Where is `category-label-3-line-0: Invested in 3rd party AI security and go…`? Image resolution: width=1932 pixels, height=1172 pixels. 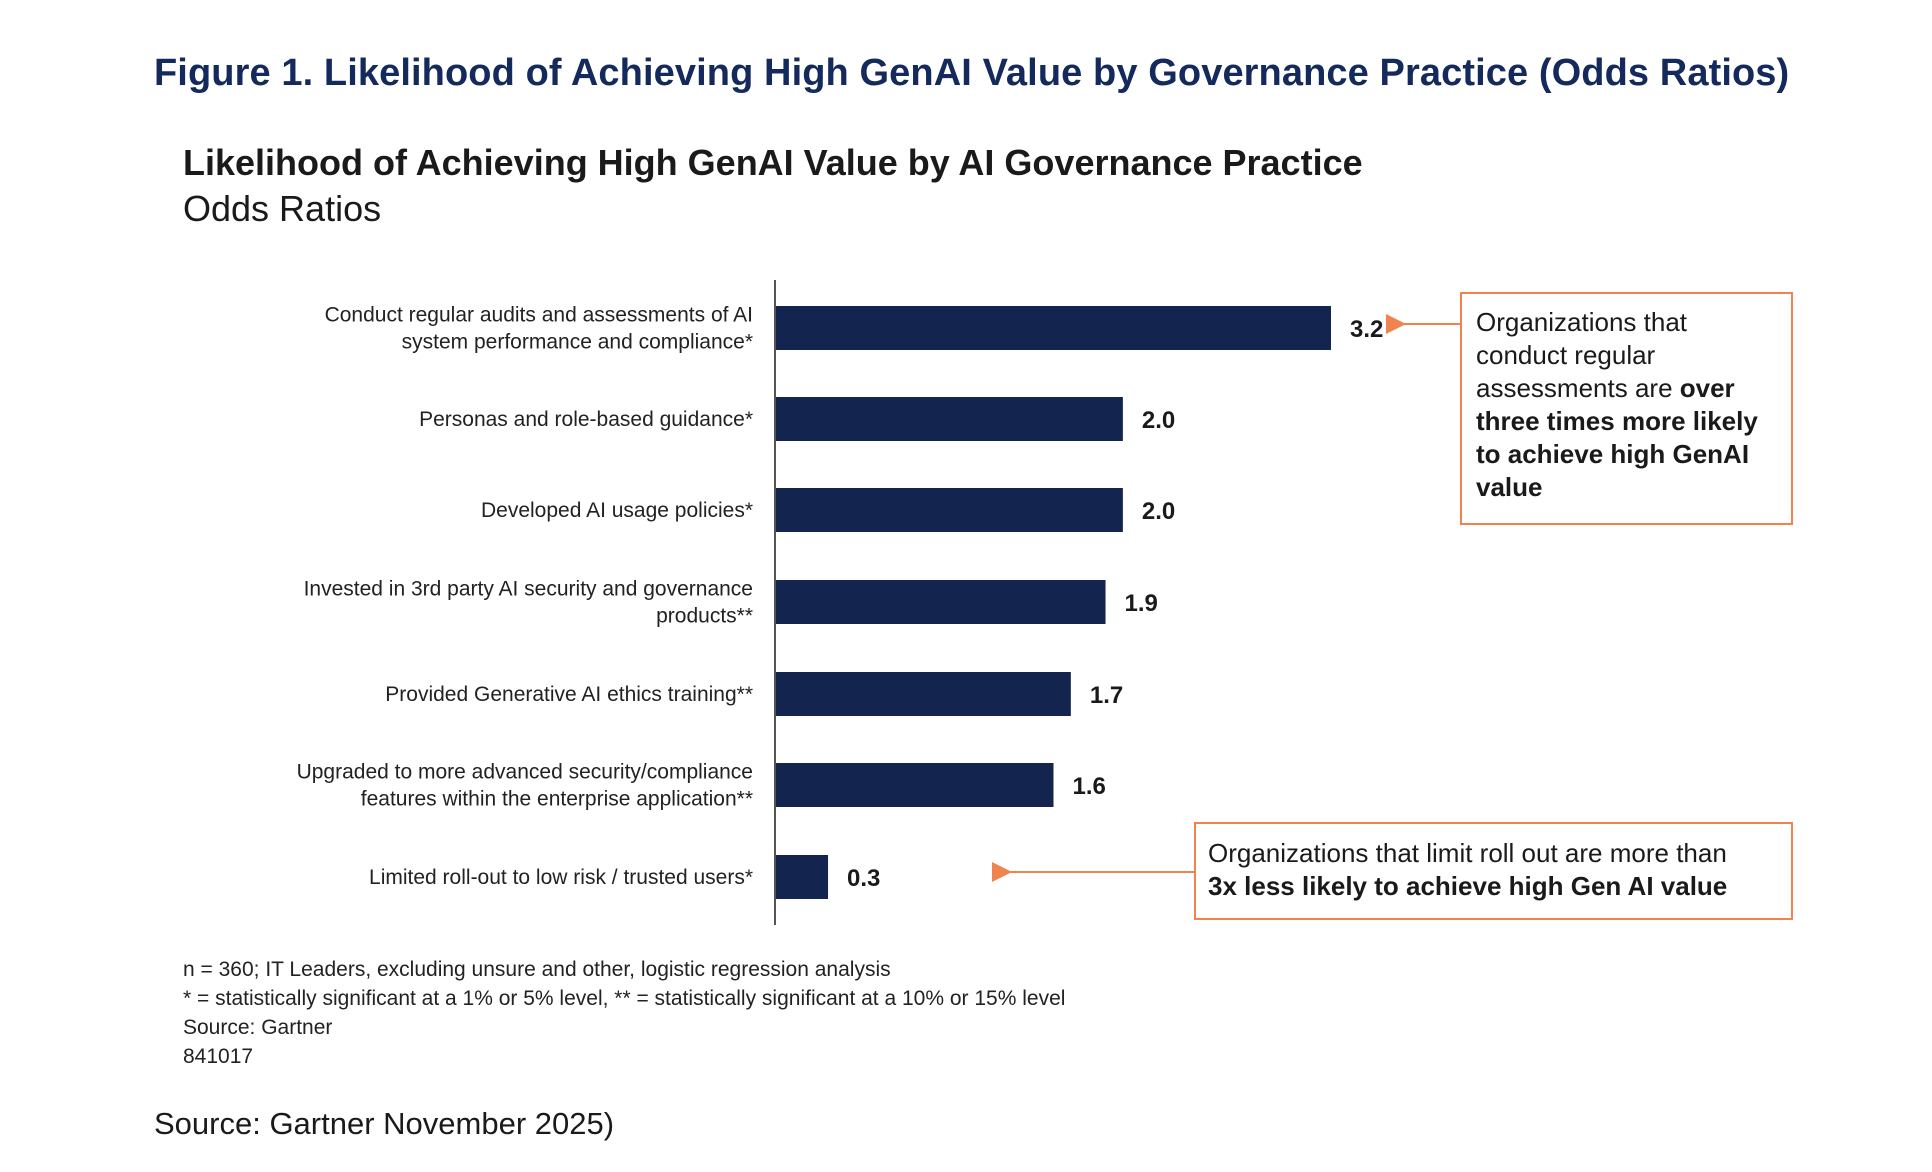
category-label-3-line-0: Invested in 3rd party AI security and go… is located at coordinates (528, 589).